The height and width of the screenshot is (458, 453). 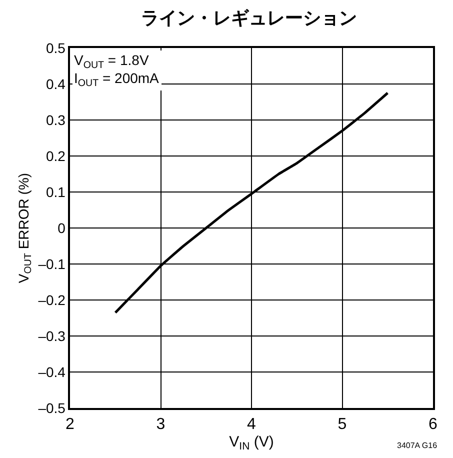 What do you see at coordinates (249, 19) in the screenshot?
I see `chart-title: ライン・レギュレーション` at bounding box center [249, 19].